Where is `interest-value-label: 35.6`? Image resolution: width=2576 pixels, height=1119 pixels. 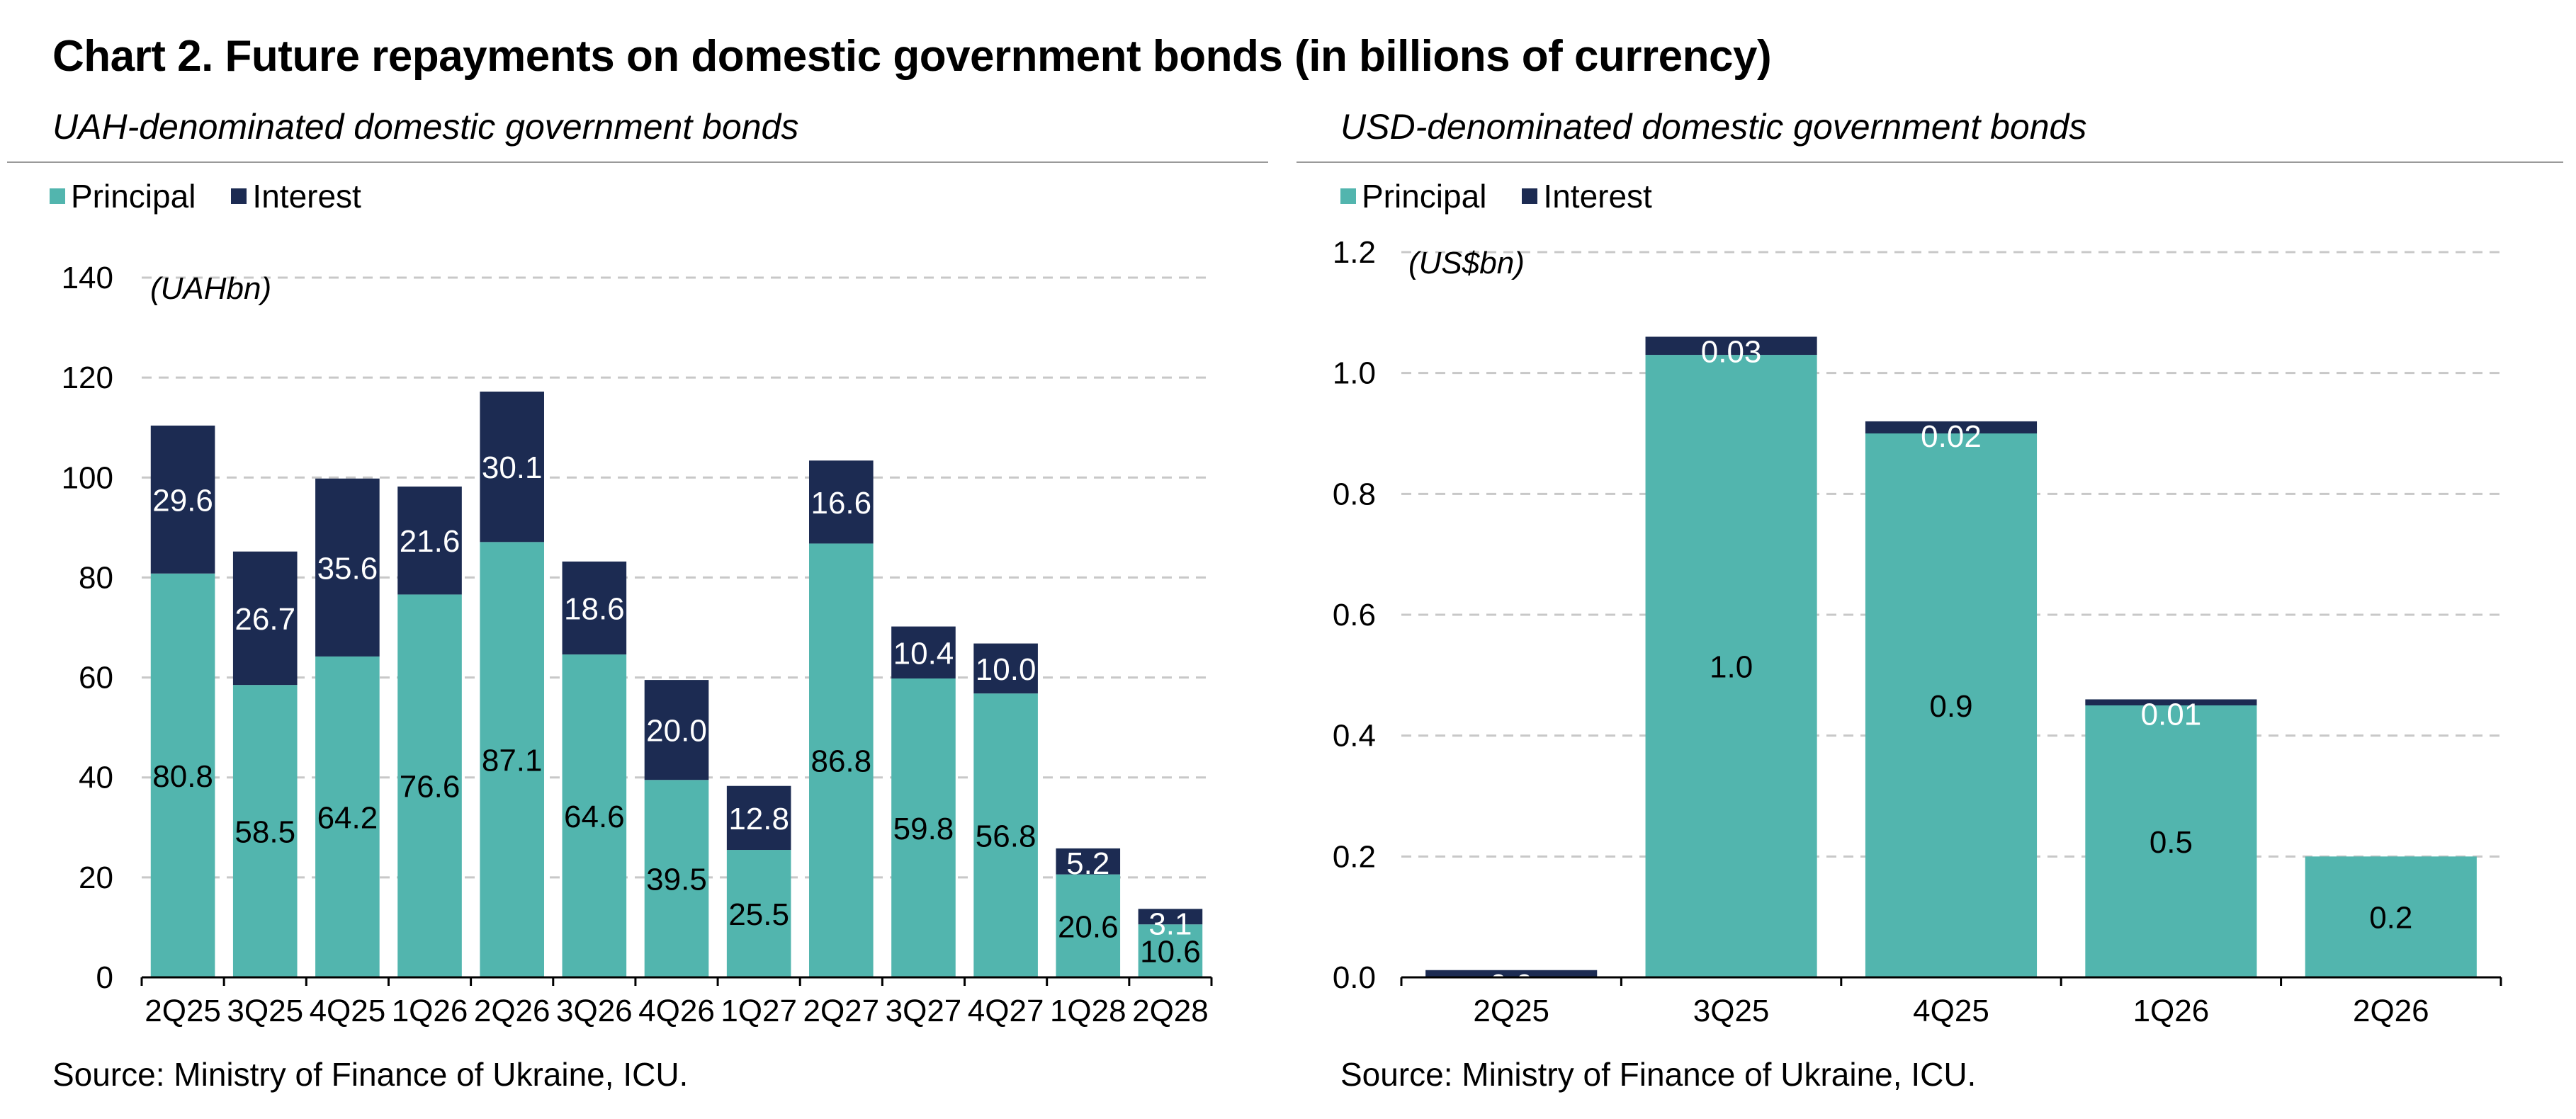 interest-value-label: 35.6 is located at coordinates (347, 568).